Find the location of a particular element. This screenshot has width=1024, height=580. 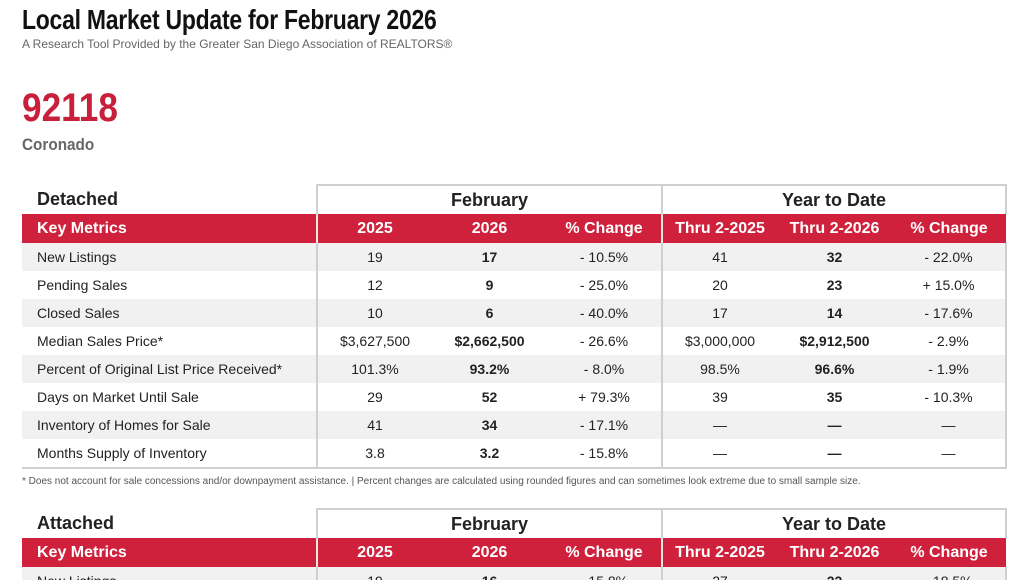

metric-name: Inventory of Homes for Sale is located at coordinates (169, 425).